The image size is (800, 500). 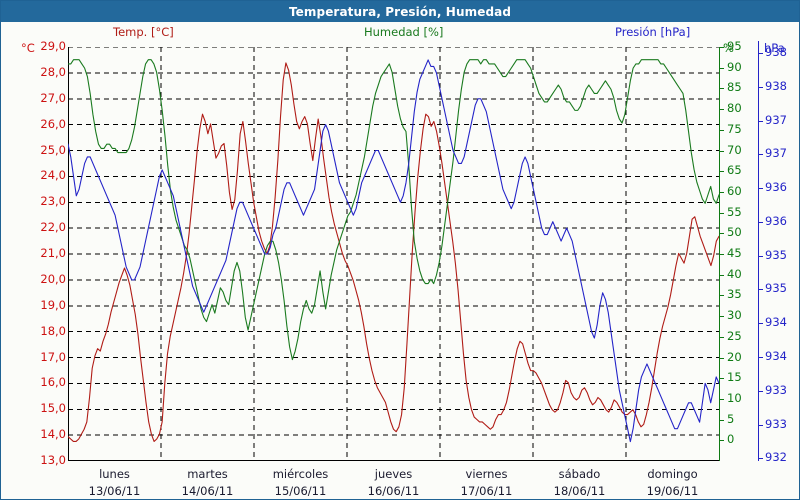 I want to click on hum-tick-label: 90, so click(x=734, y=66).